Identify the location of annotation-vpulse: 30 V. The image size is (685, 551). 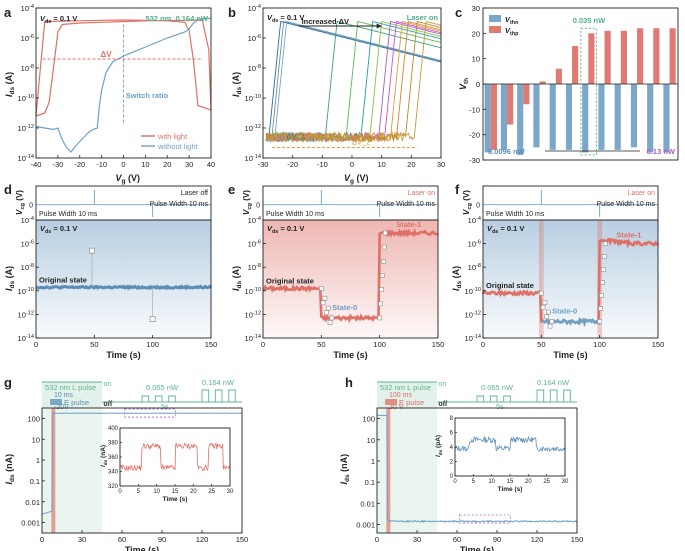
(396, 407).